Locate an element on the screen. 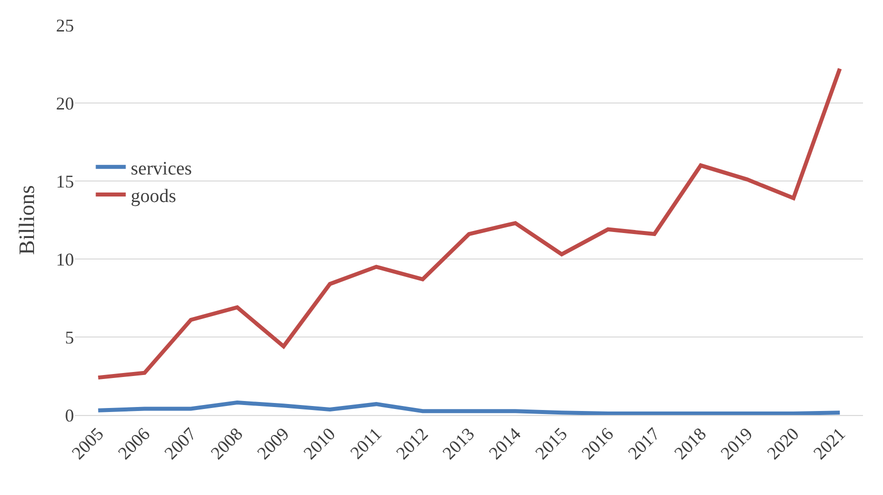 The height and width of the screenshot is (495, 883). y-tick-label: 10 is located at coordinates (65, 259).